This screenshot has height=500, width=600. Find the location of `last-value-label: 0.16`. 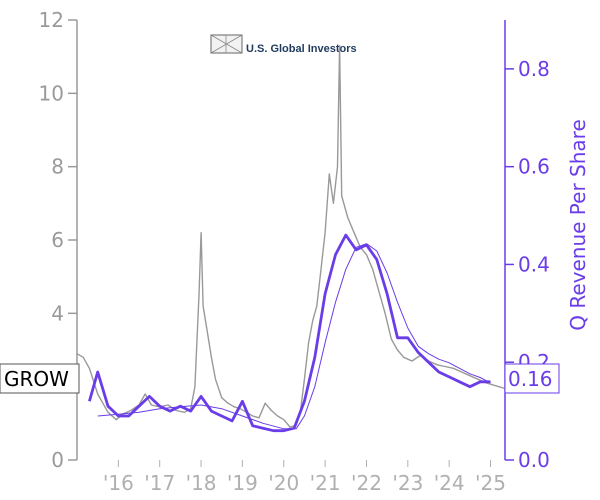

last-value-label: 0.16 is located at coordinates (530, 379).